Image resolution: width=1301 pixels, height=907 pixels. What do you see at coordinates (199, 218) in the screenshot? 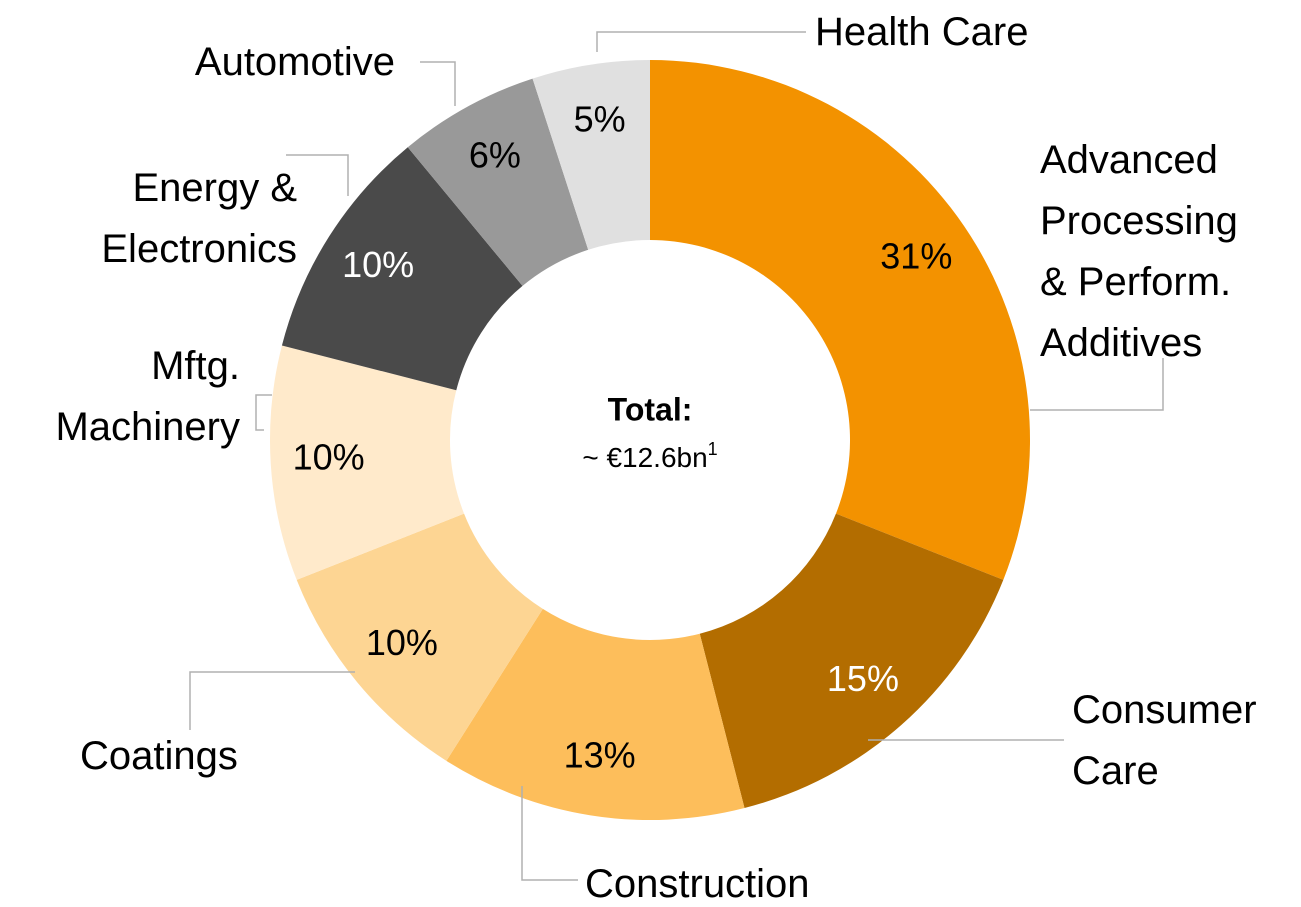
I see `category-label: Energy & Electronics` at bounding box center [199, 218].